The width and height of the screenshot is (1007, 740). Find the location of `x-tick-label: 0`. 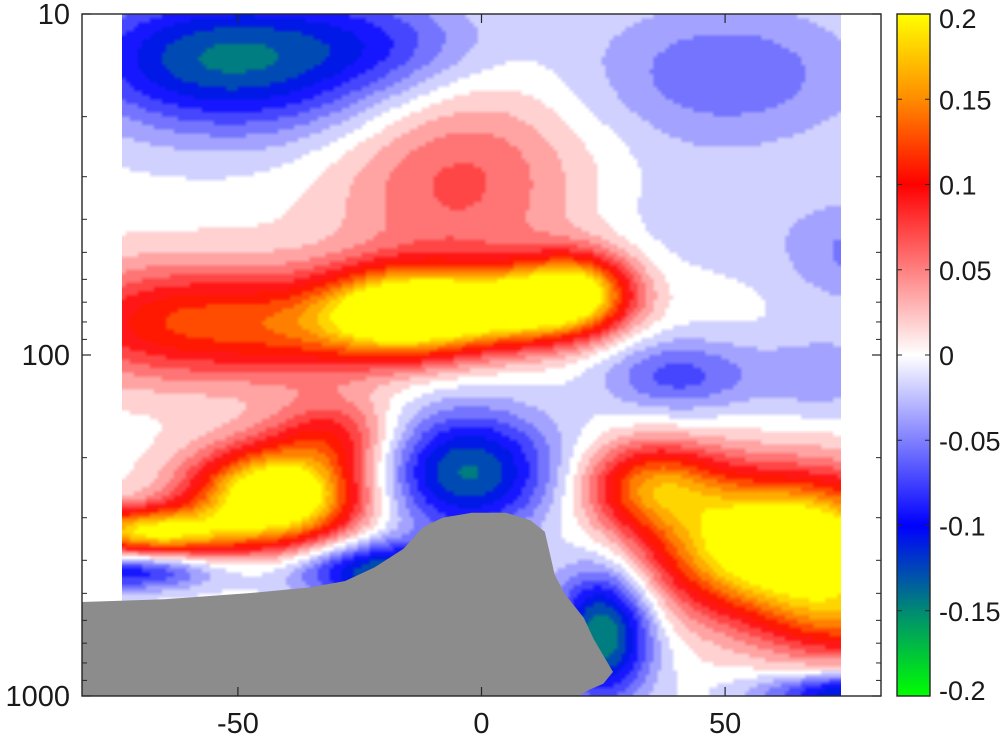

x-tick-label: 0 is located at coordinates (481, 724).